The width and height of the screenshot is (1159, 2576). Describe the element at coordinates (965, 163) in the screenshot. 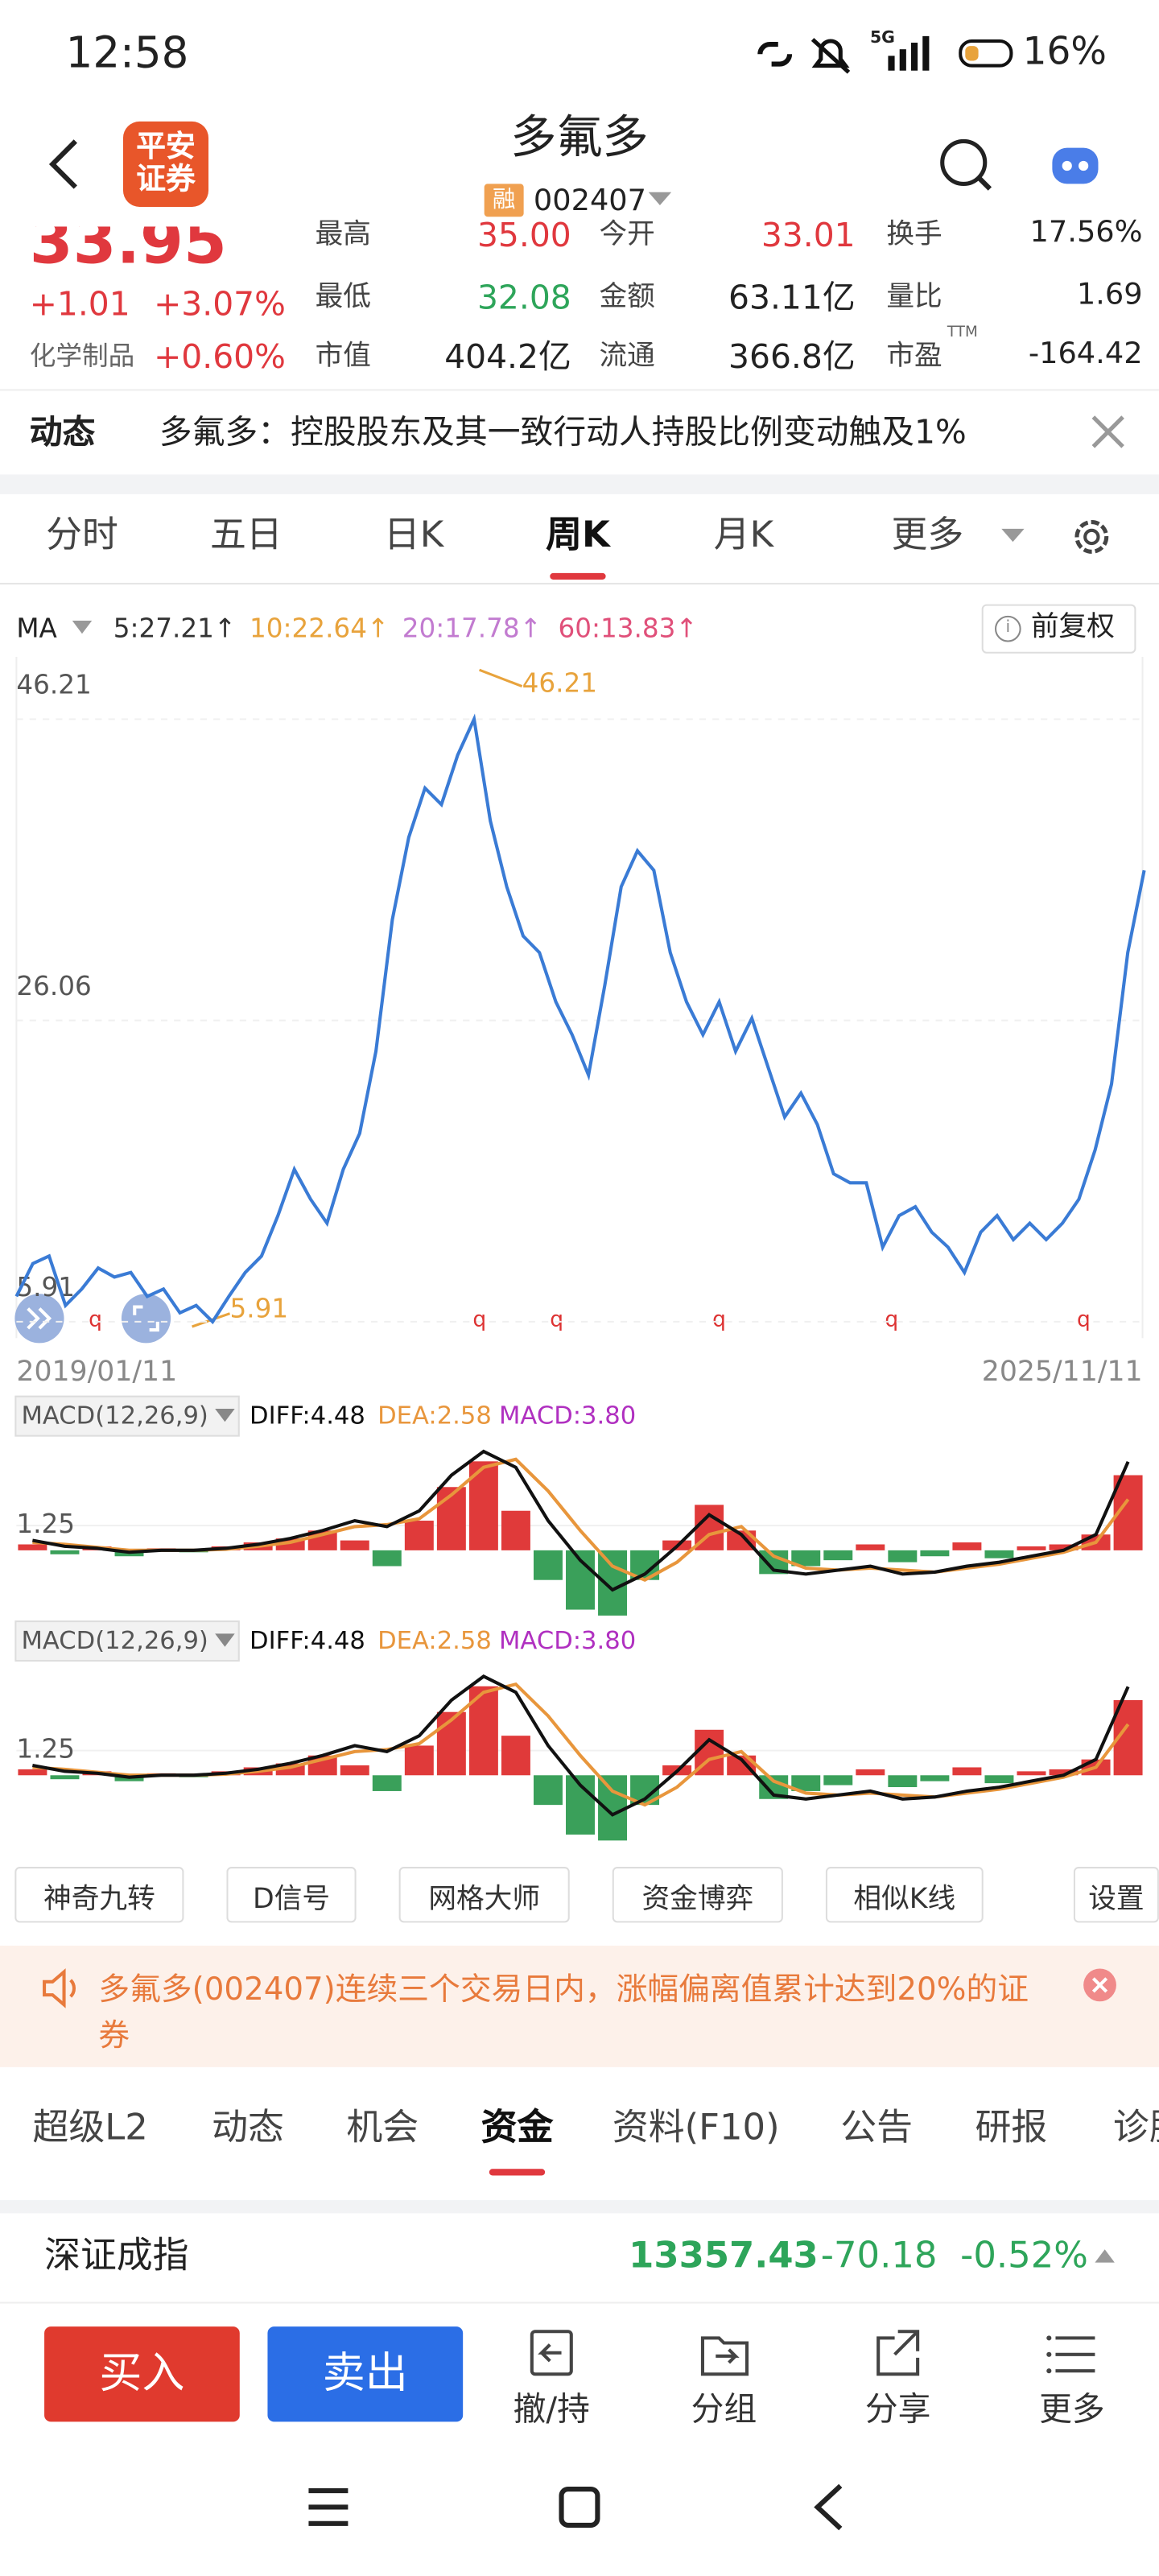

I see `search-button` at that location.